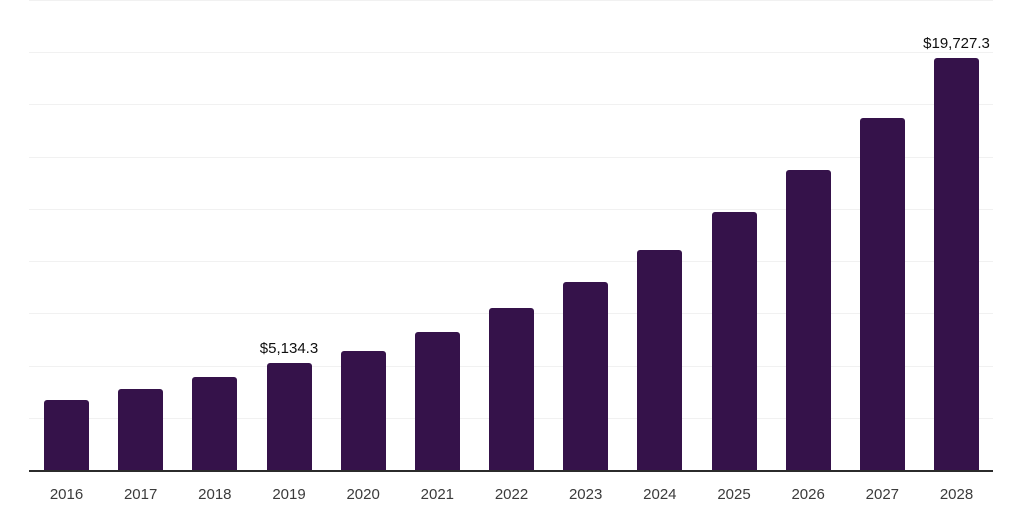 This screenshot has width=1024, height=512. Describe the element at coordinates (808, 494) in the screenshot. I see `x-tick-2026: 2026` at that location.